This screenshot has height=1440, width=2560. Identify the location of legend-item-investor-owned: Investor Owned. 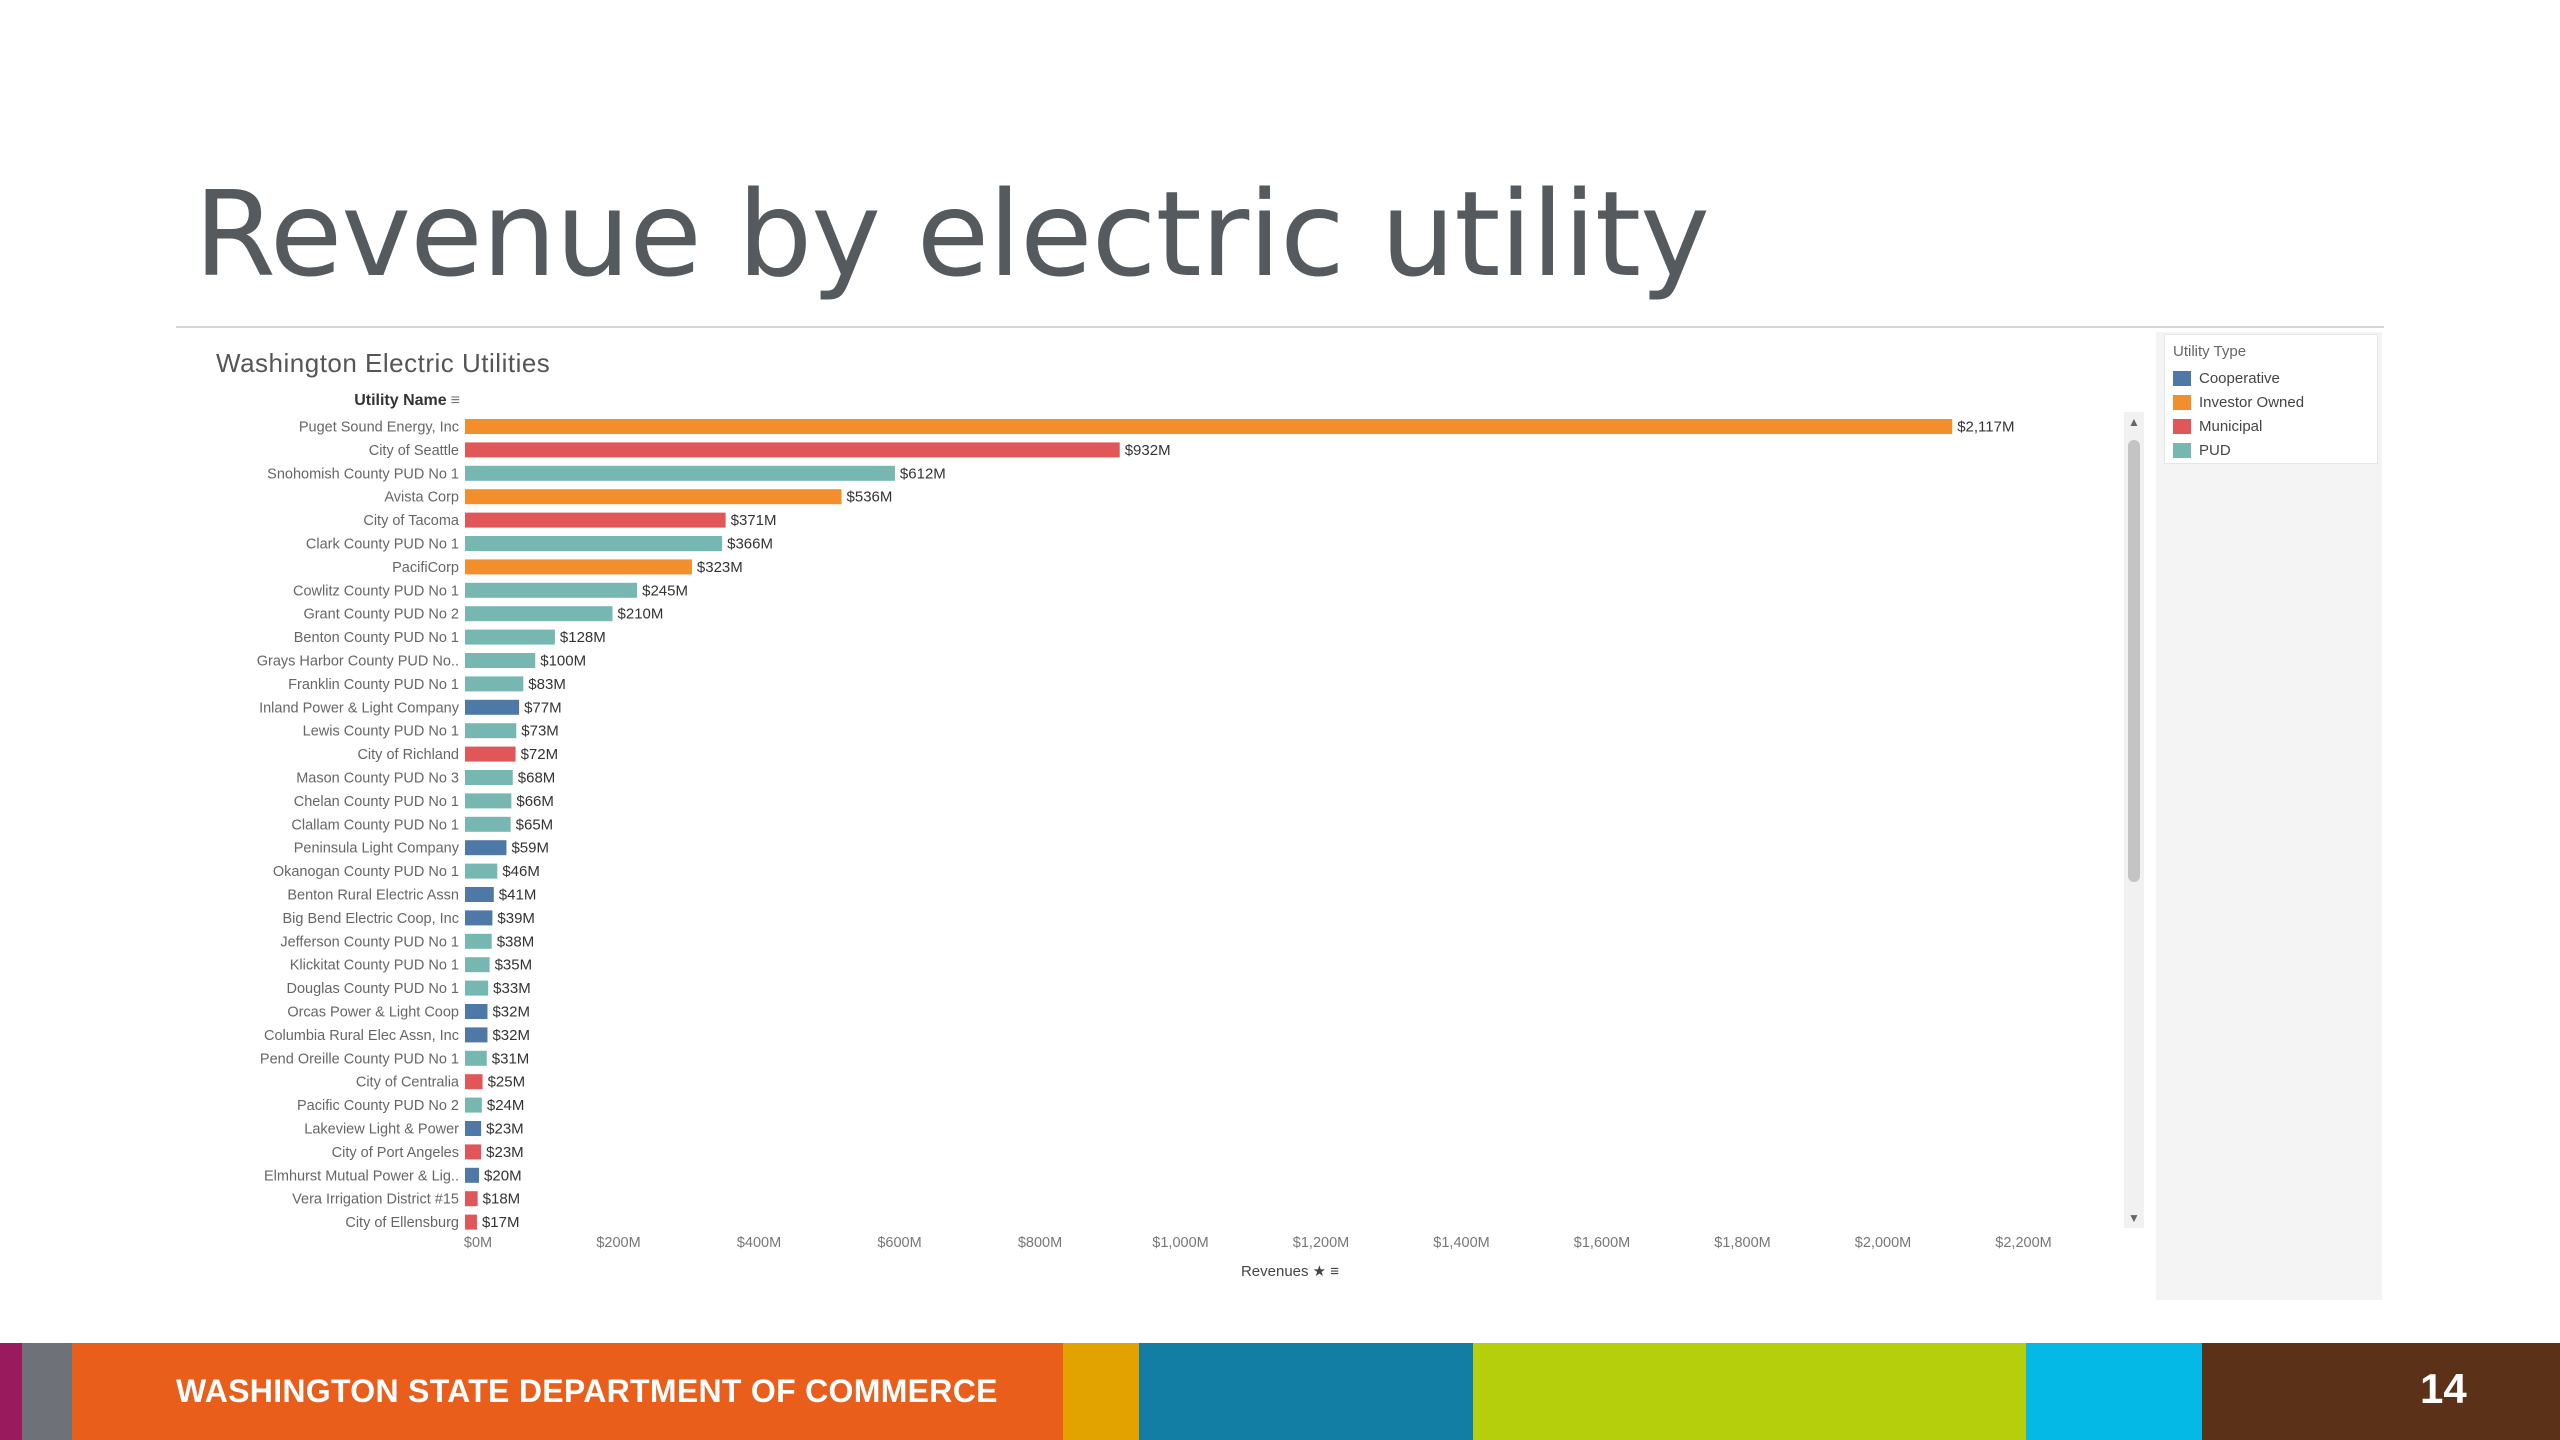
(2238, 402).